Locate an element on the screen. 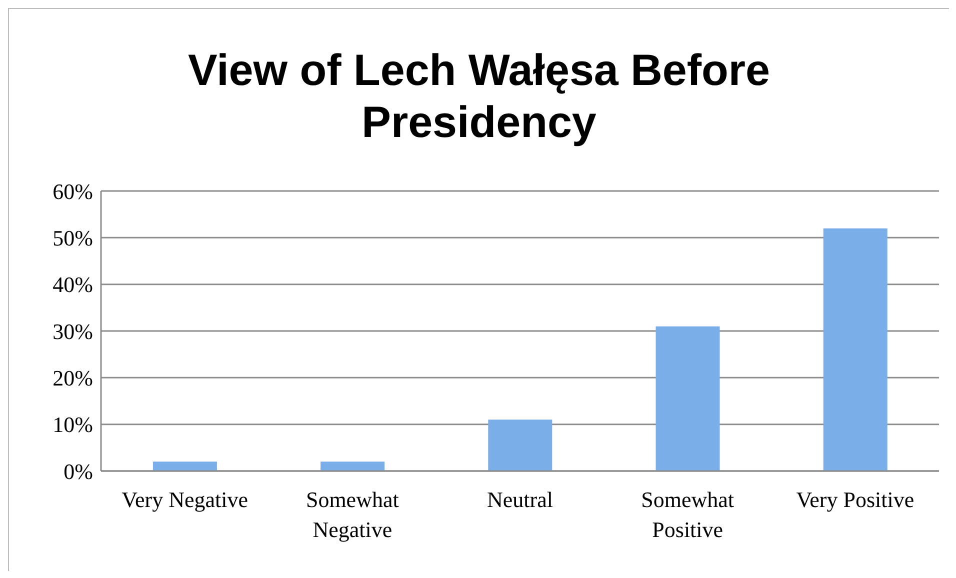  y-tick-label: 50% is located at coordinates (72, 237).